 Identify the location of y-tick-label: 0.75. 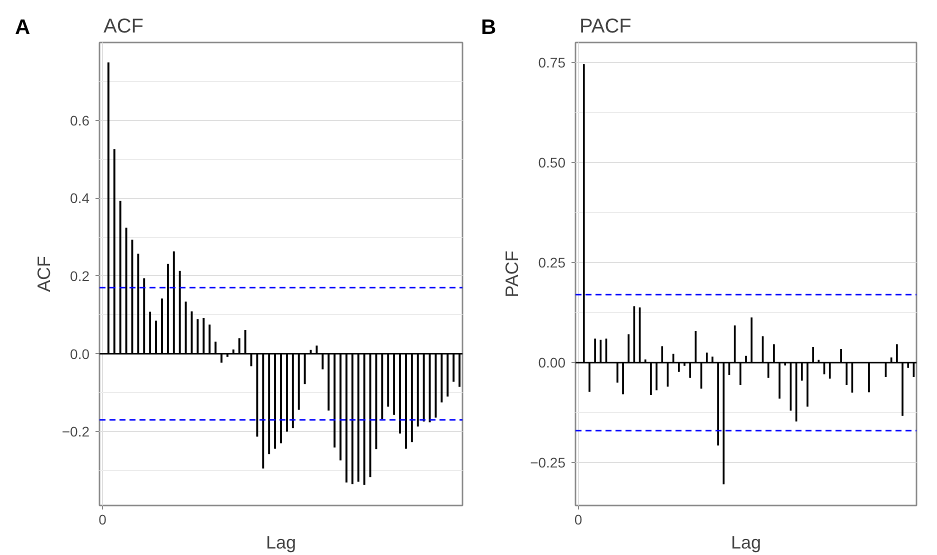
(552, 62).